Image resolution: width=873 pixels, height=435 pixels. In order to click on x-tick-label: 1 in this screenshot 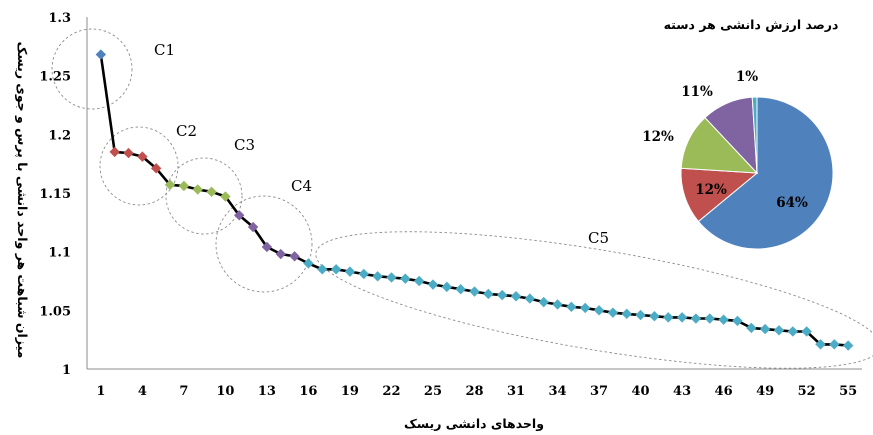, I will do `click(100, 391)`.